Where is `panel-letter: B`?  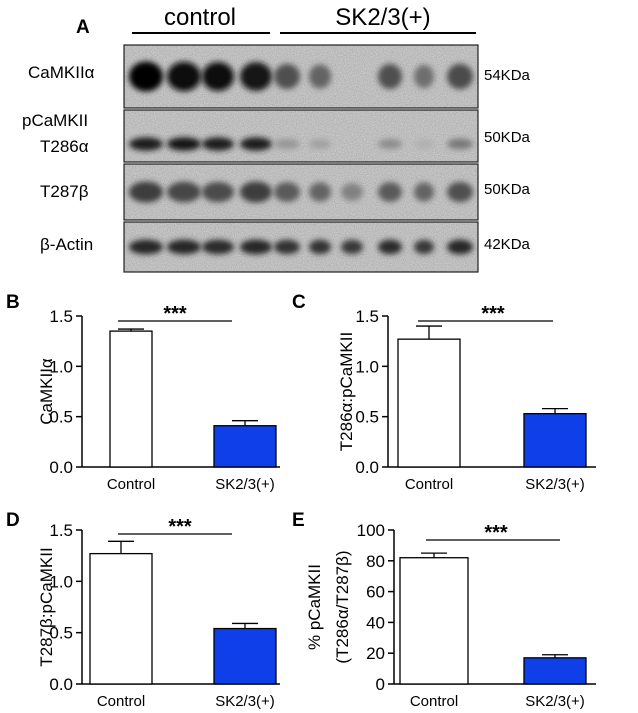
panel-letter: B is located at coordinates (13, 302).